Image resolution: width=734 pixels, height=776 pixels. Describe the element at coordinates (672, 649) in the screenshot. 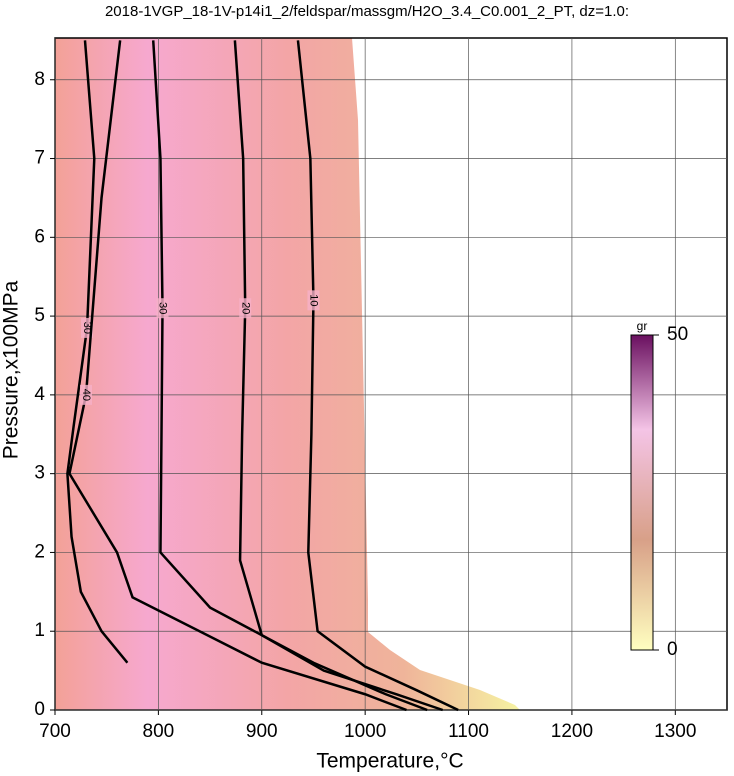

I see `colorbar-tick-label: 0` at that location.